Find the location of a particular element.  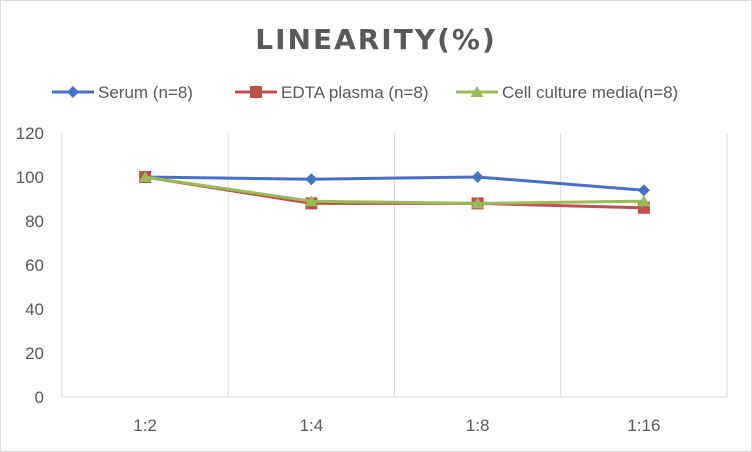

x-tick-label: 1:8 is located at coordinates (478, 425).